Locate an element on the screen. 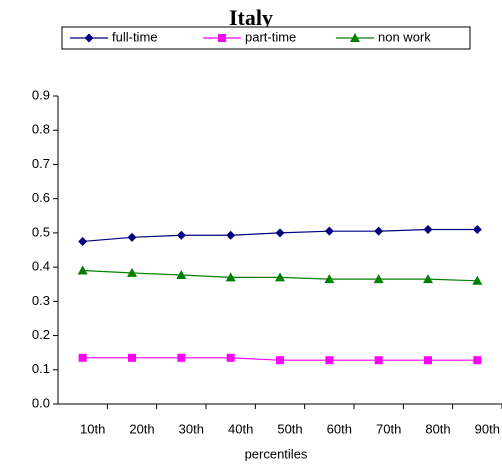  y-tick-label: 0.2 is located at coordinates (41, 334).